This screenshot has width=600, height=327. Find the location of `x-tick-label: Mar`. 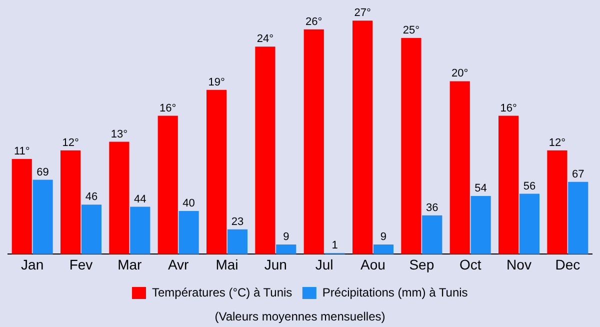

x-tick-label: Mar is located at coordinates (130, 264).